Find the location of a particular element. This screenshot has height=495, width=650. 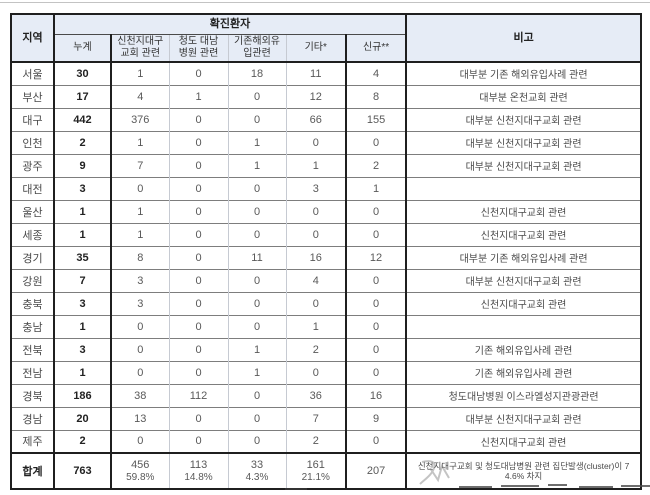

region-cell: 대구 is located at coordinates (32, 119).